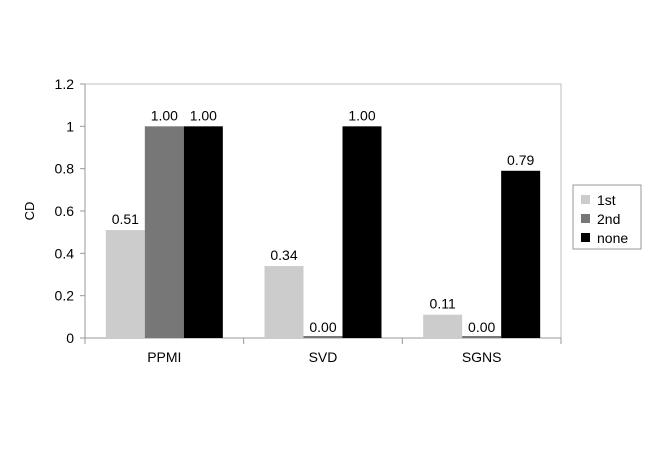 The height and width of the screenshot is (471, 665). I want to click on data-label: 0.79, so click(520, 160).